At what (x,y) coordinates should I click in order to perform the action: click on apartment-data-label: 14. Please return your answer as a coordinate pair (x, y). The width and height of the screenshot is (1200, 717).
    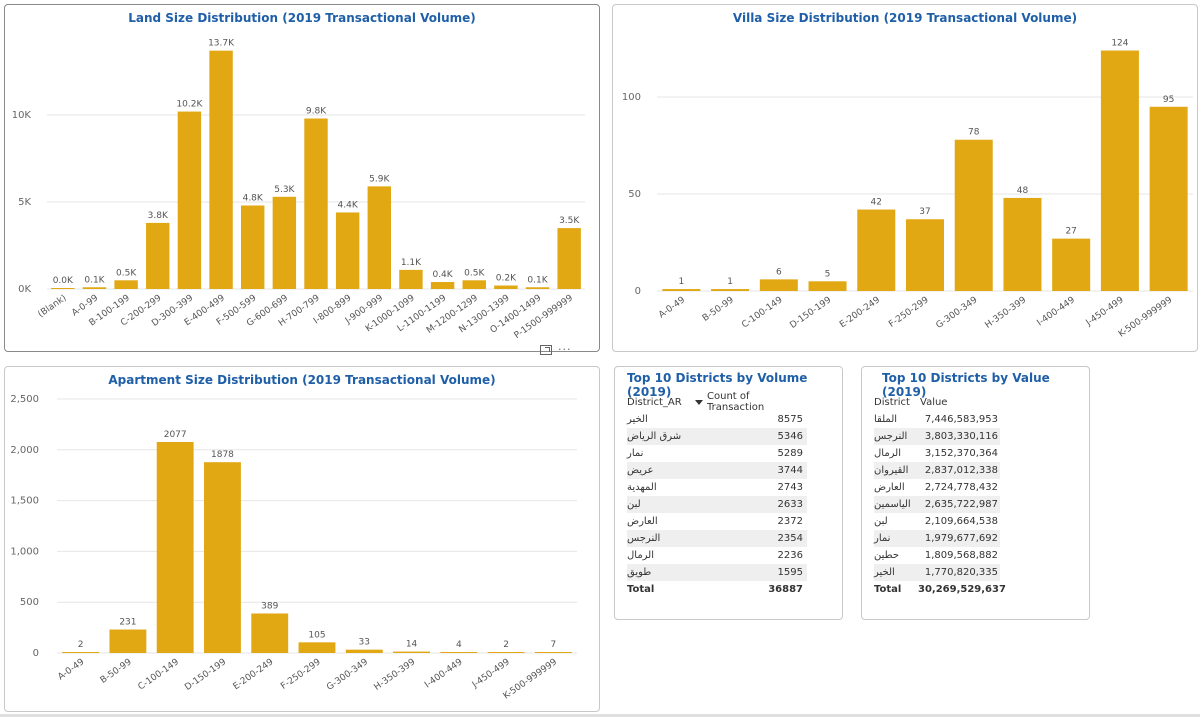
    Looking at the image, I should click on (412, 645).